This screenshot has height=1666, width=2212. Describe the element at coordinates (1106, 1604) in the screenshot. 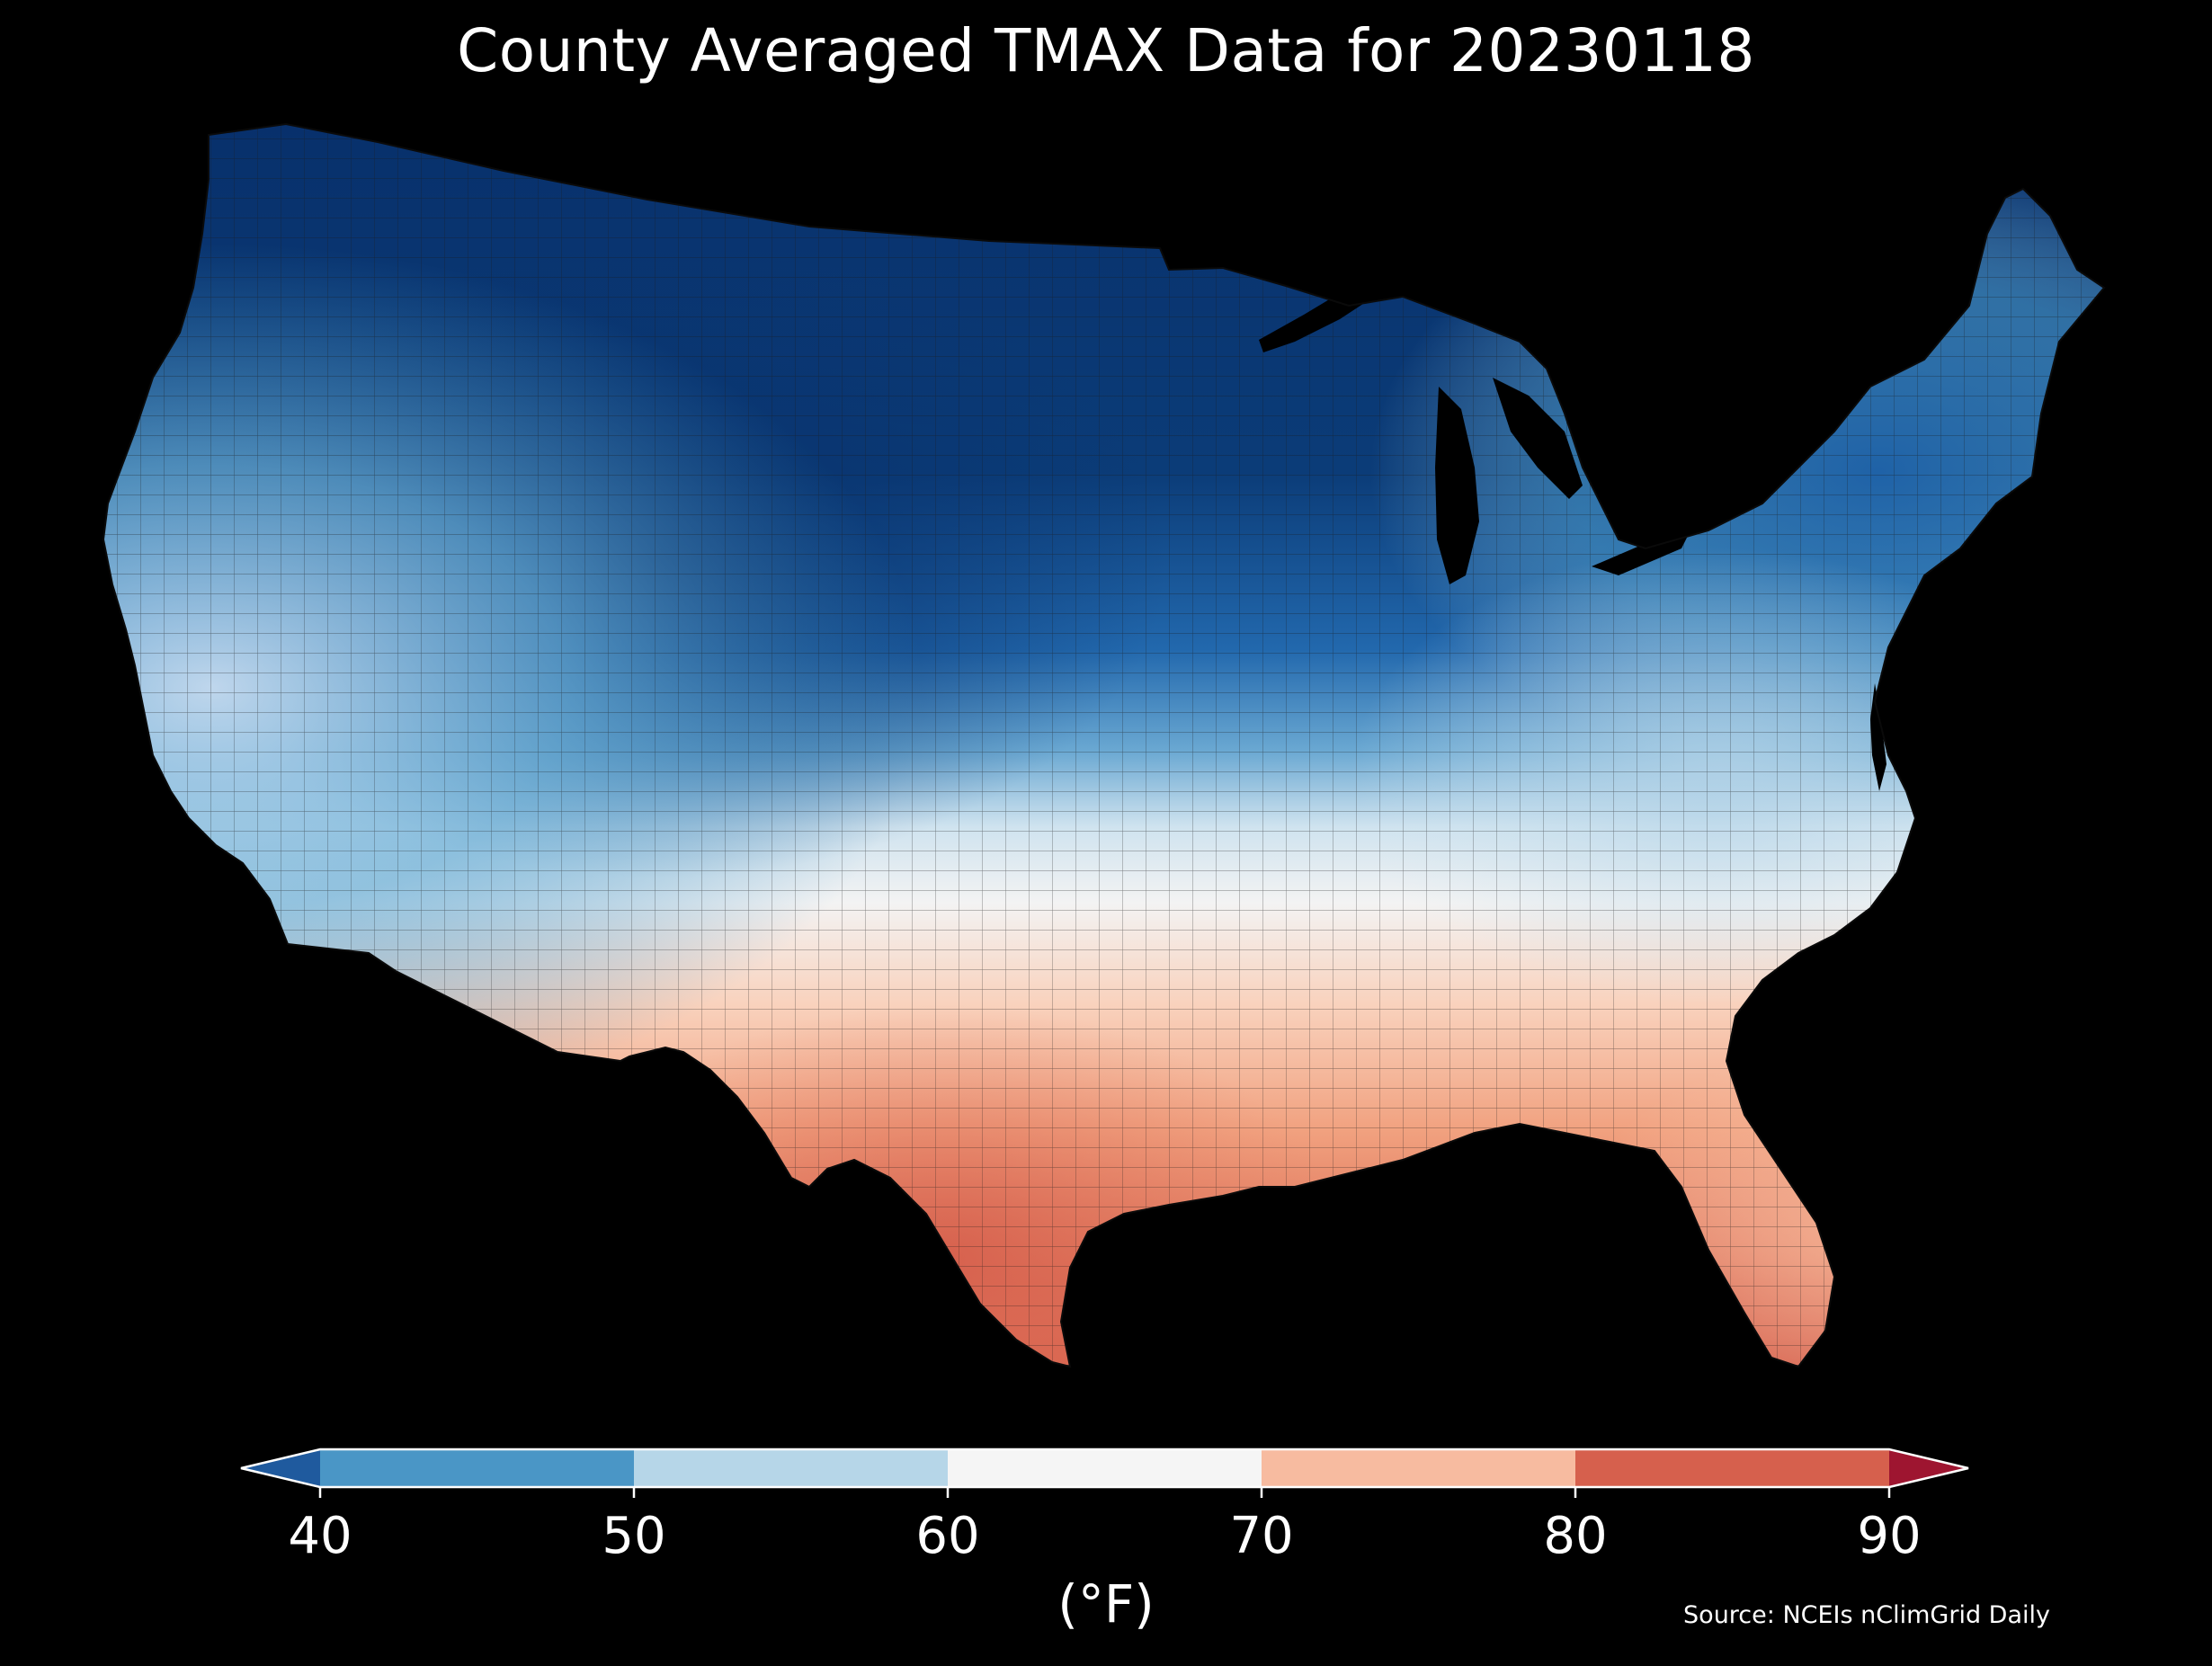

I see `colorbar-unit-label: (°F)` at that location.